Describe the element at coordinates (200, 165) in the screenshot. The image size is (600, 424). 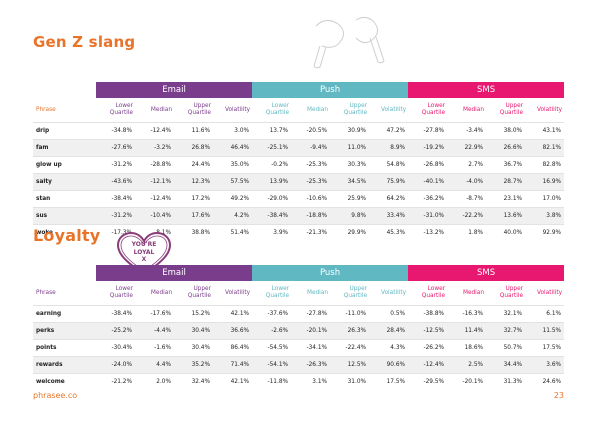
I see `value-cell: 24.4%` at that location.